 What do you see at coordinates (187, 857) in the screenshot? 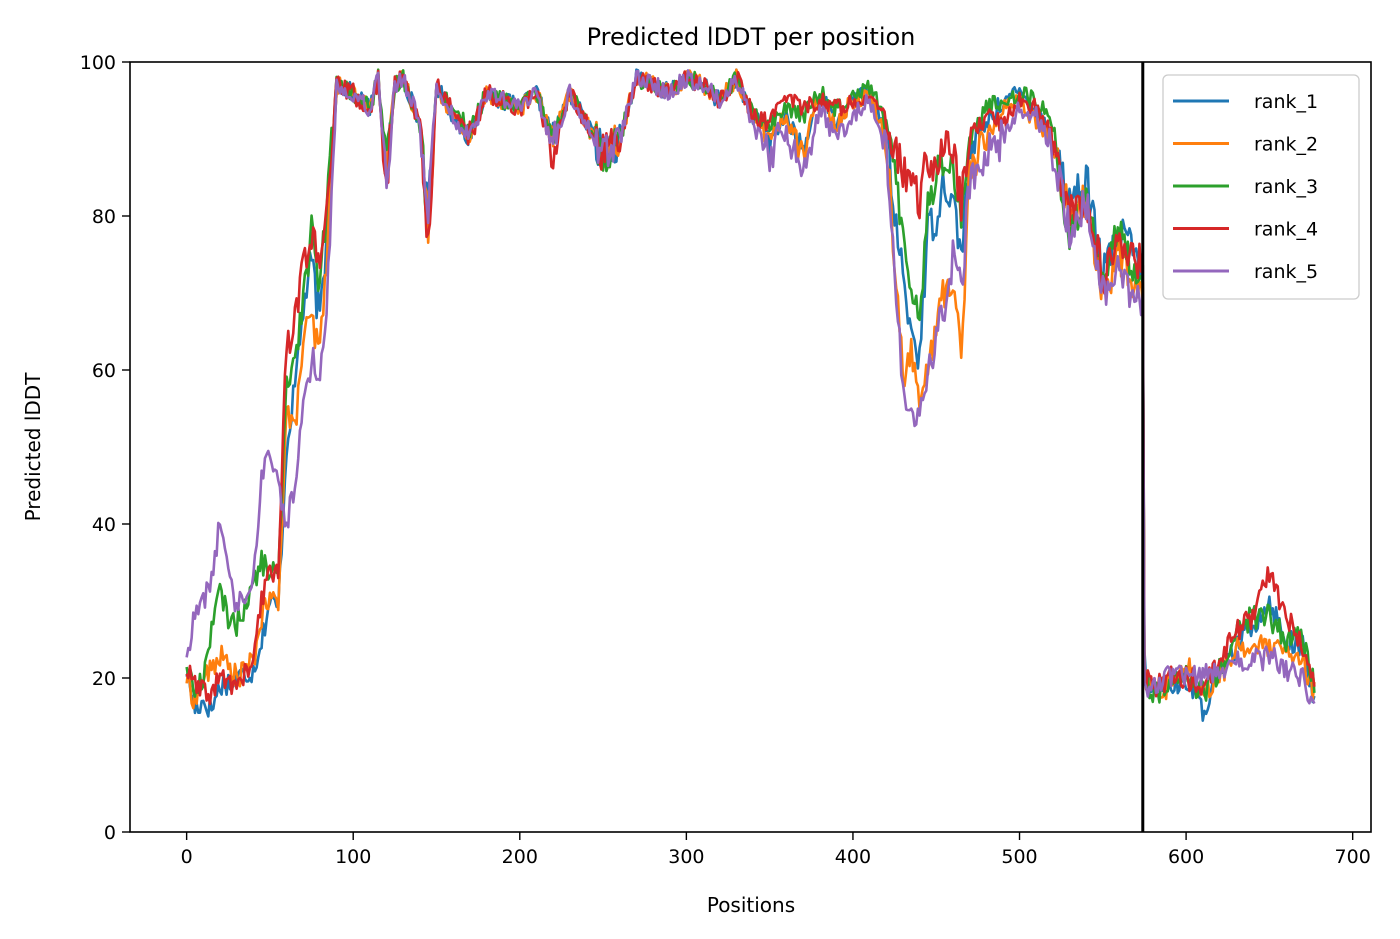
I see `x-tick-label: 0` at bounding box center [187, 857].